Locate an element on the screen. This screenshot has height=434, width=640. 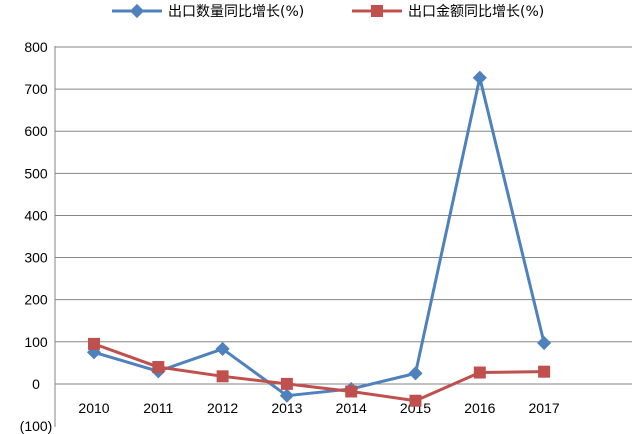
y-tick-label: 300 is located at coordinates (36, 258).